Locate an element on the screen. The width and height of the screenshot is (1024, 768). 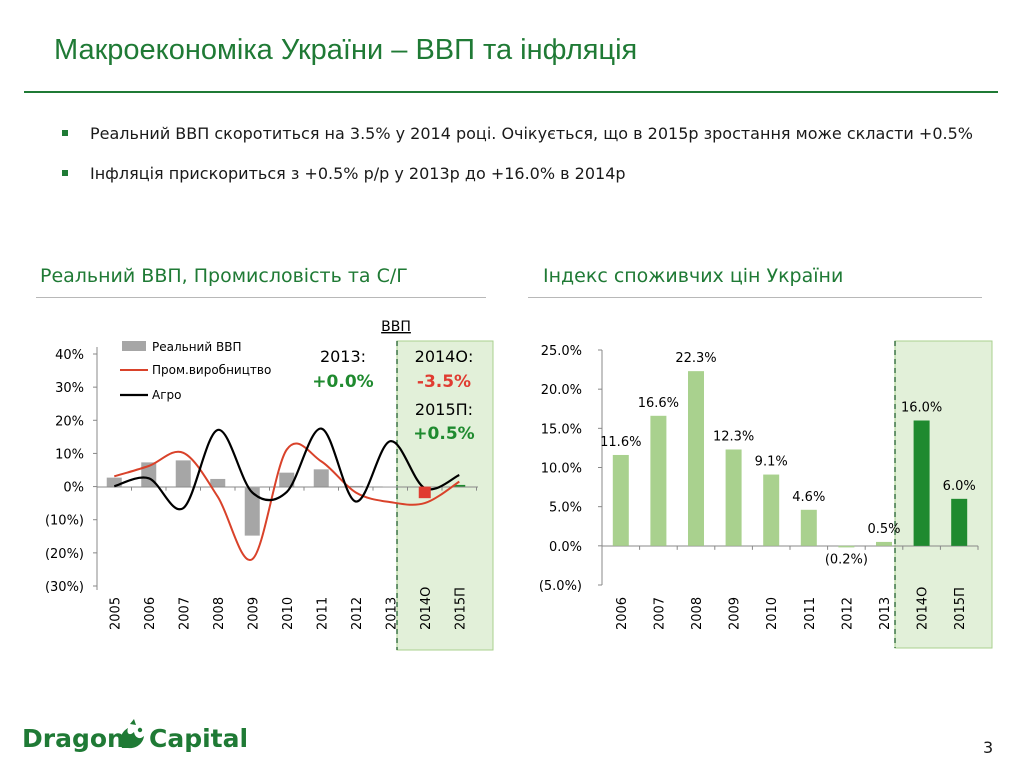
legend-gdp-swatch is located at coordinates (134, 346).